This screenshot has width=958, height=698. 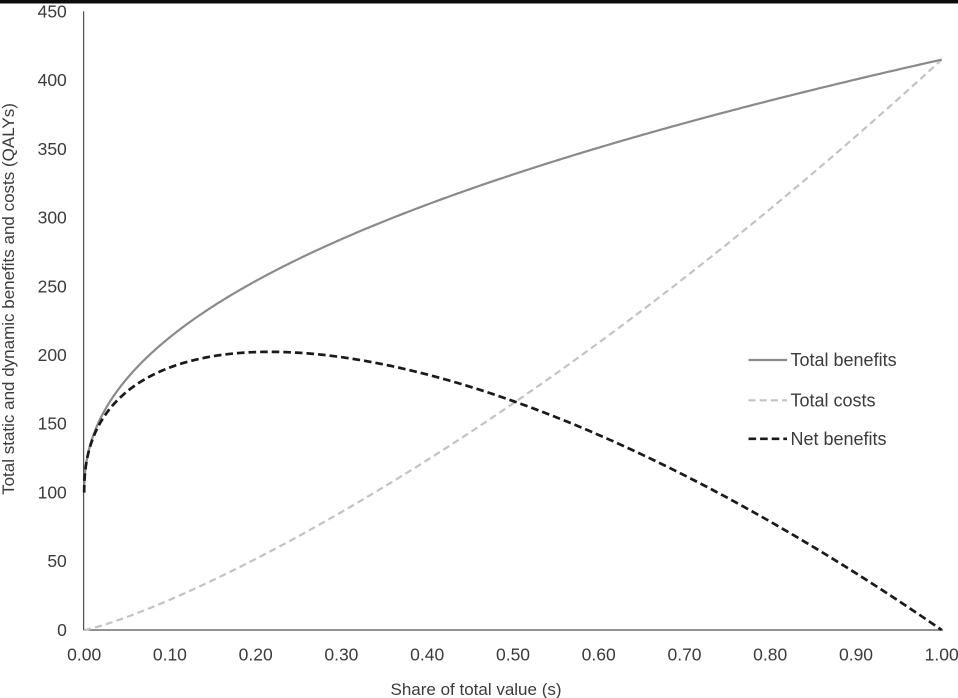 What do you see at coordinates (52, 80) in the screenshot?
I see `svg-text: 400` at bounding box center [52, 80].